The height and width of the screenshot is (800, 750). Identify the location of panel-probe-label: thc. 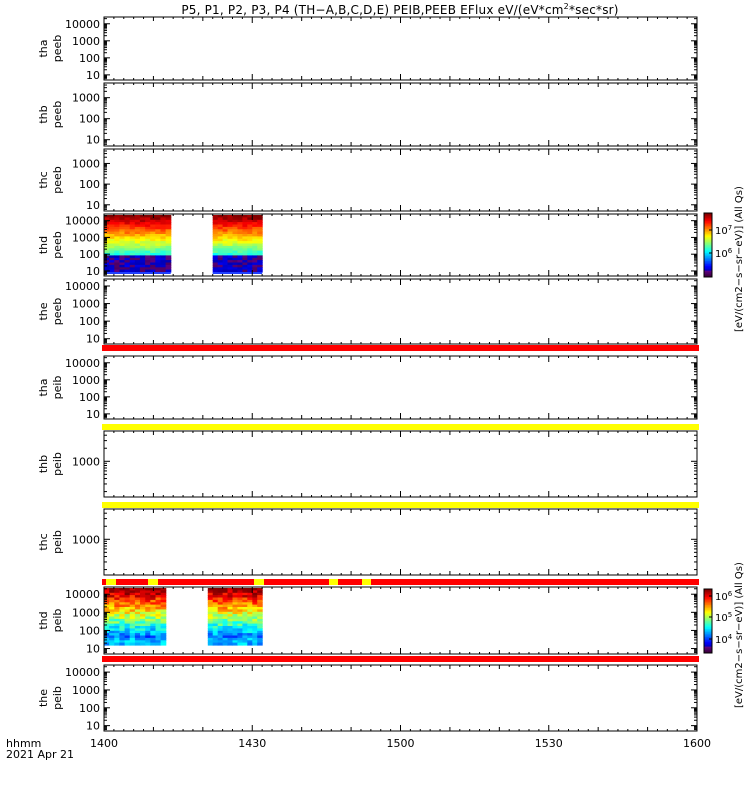
(43, 179).